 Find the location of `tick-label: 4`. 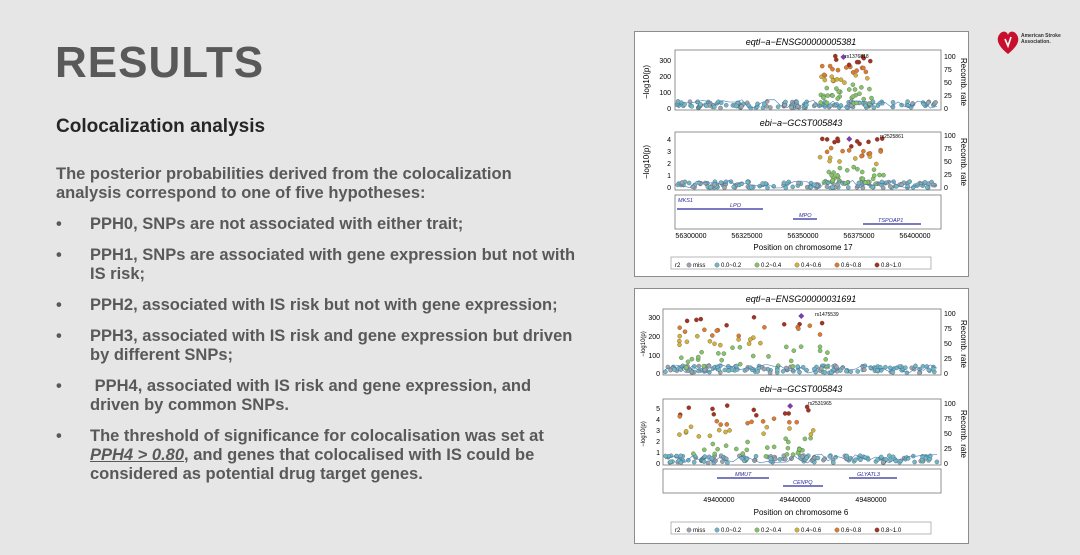

tick-label: 4 is located at coordinates (658, 420).